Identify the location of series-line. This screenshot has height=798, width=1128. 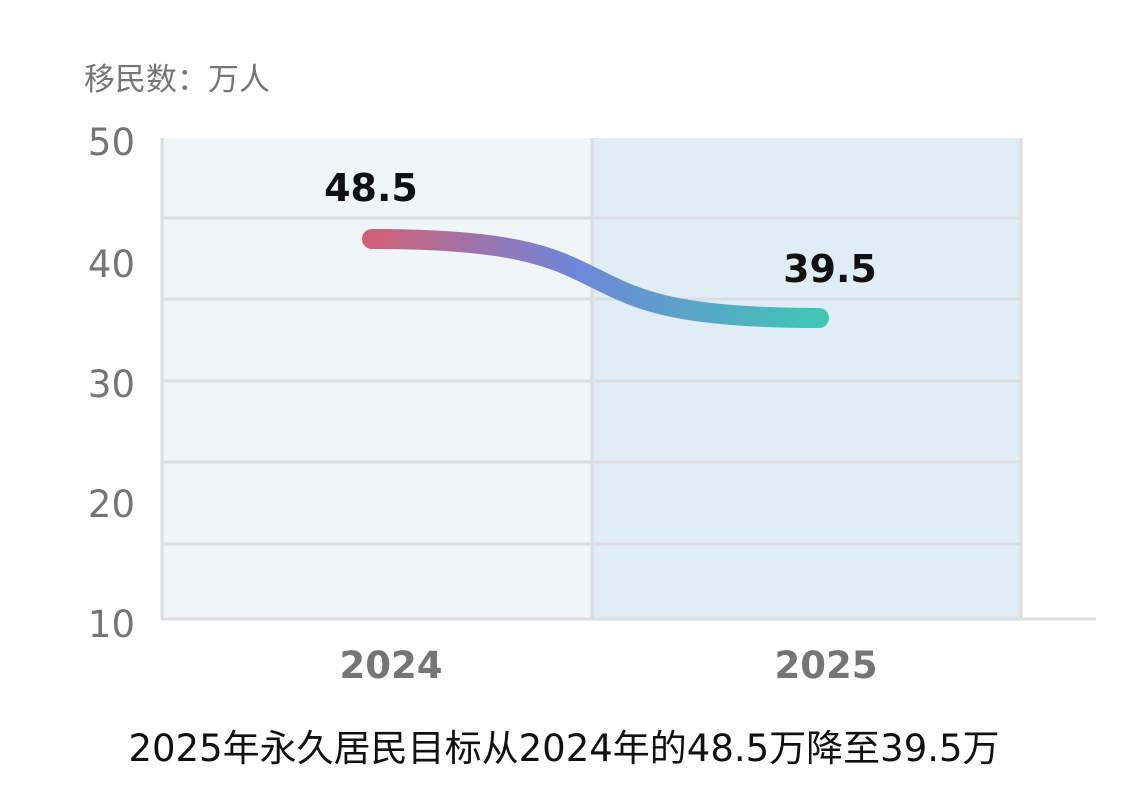
(595, 278).